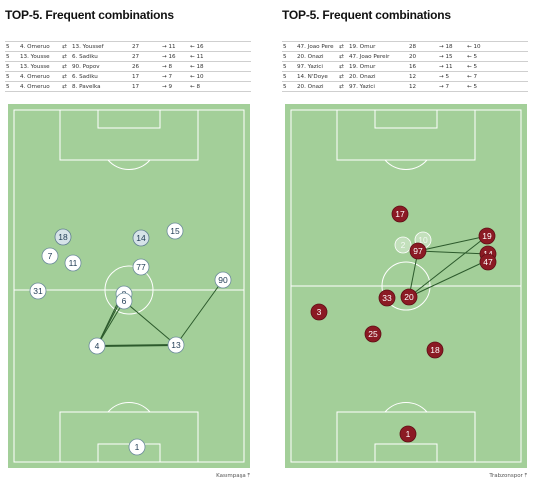 The height and width of the screenshot is (485, 535). What do you see at coordinates (508, 476) in the screenshot?
I see `team-name-footer: Trabzonspor ⤒` at bounding box center [508, 476].